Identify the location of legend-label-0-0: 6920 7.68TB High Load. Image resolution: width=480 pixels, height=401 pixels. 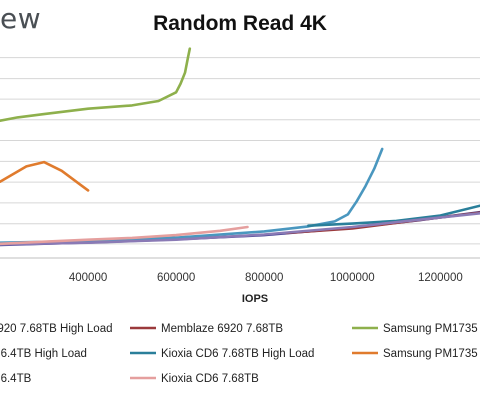
(56, 329).